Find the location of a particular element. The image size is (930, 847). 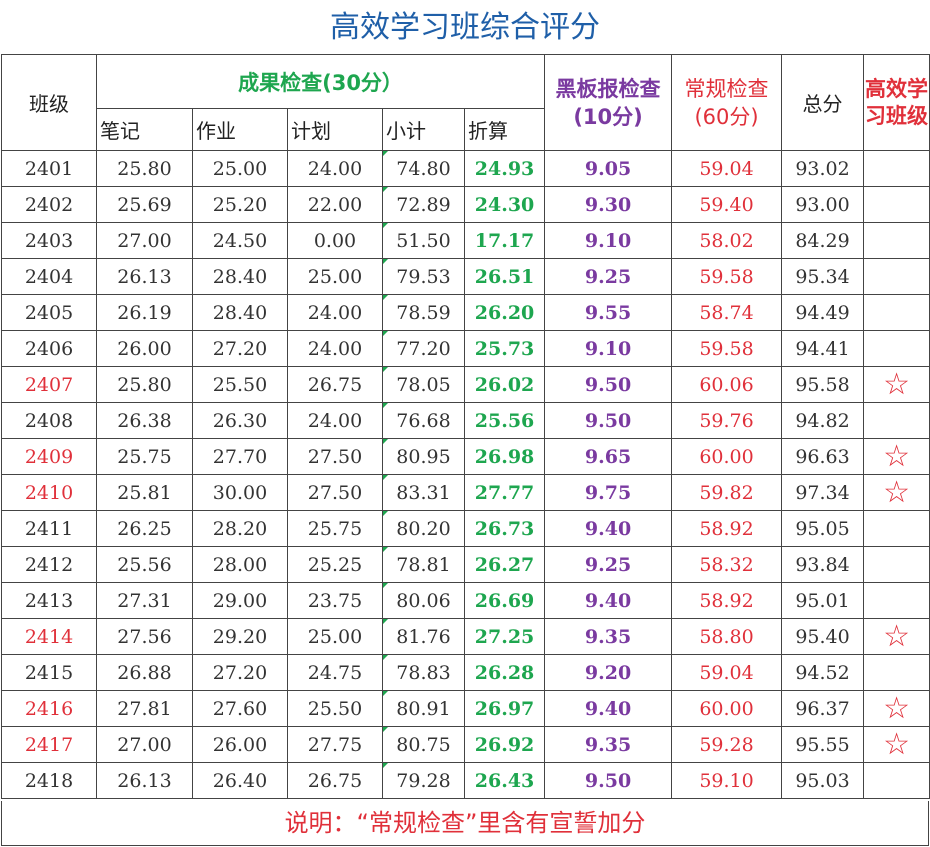

converted-cell: 26.43 is located at coordinates (504, 780).